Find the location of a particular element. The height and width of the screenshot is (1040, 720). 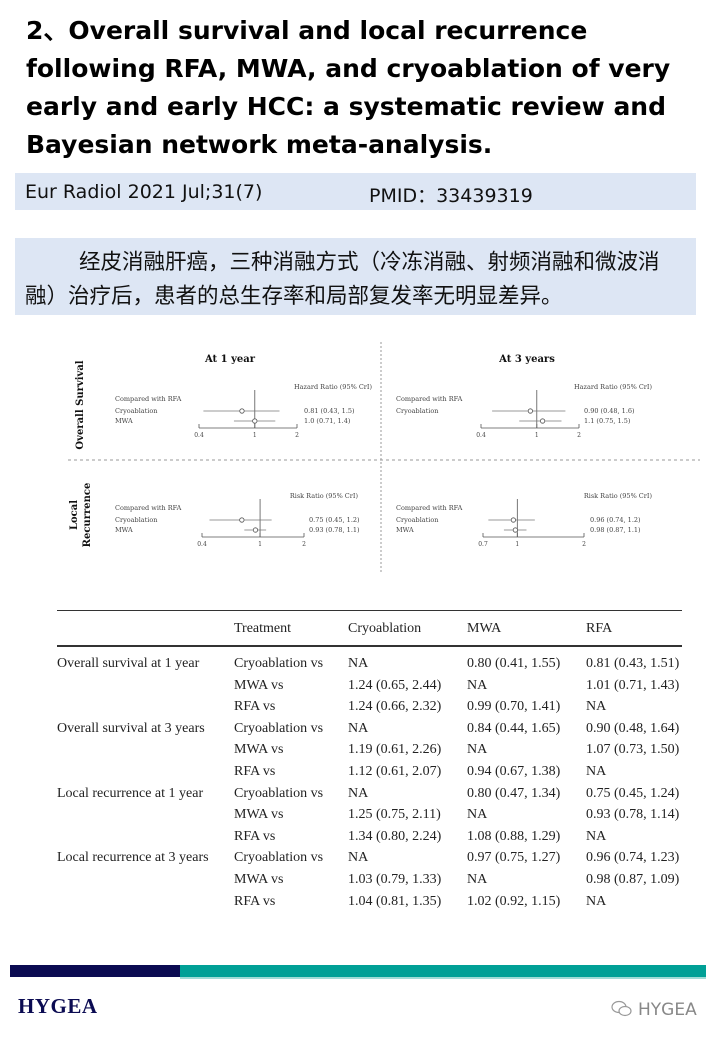

table-cell: 1.07 (0.73, 1.50) is located at coordinates (633, 750).